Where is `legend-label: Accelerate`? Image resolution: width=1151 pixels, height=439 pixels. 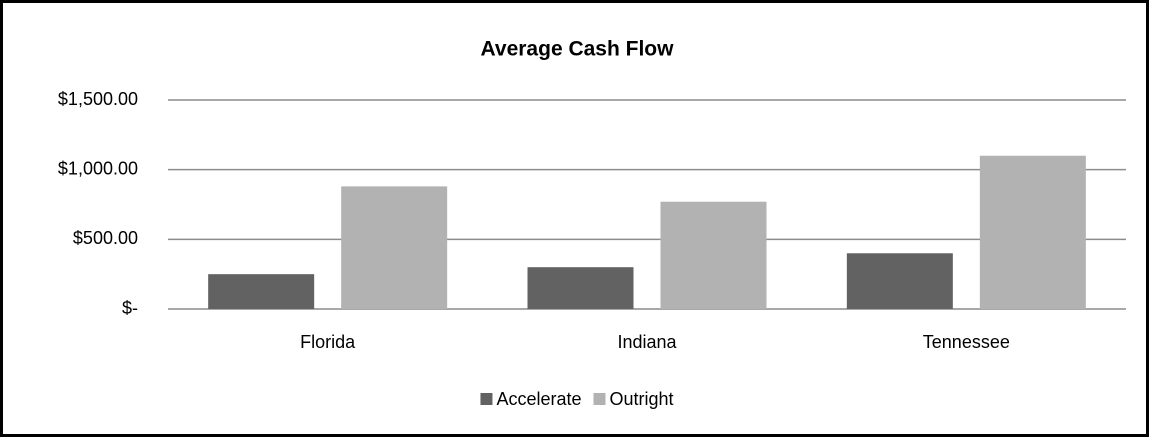
legend-label: Accelerate is located at coordinates (538, 399).